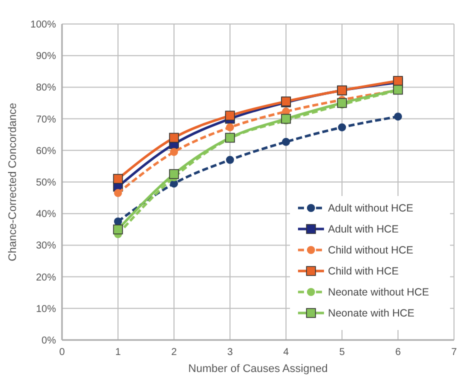 Image resolution: width=469 pixels, height=380 pixels. I want to click on y-tick-label: 40%, so click(46, 214).